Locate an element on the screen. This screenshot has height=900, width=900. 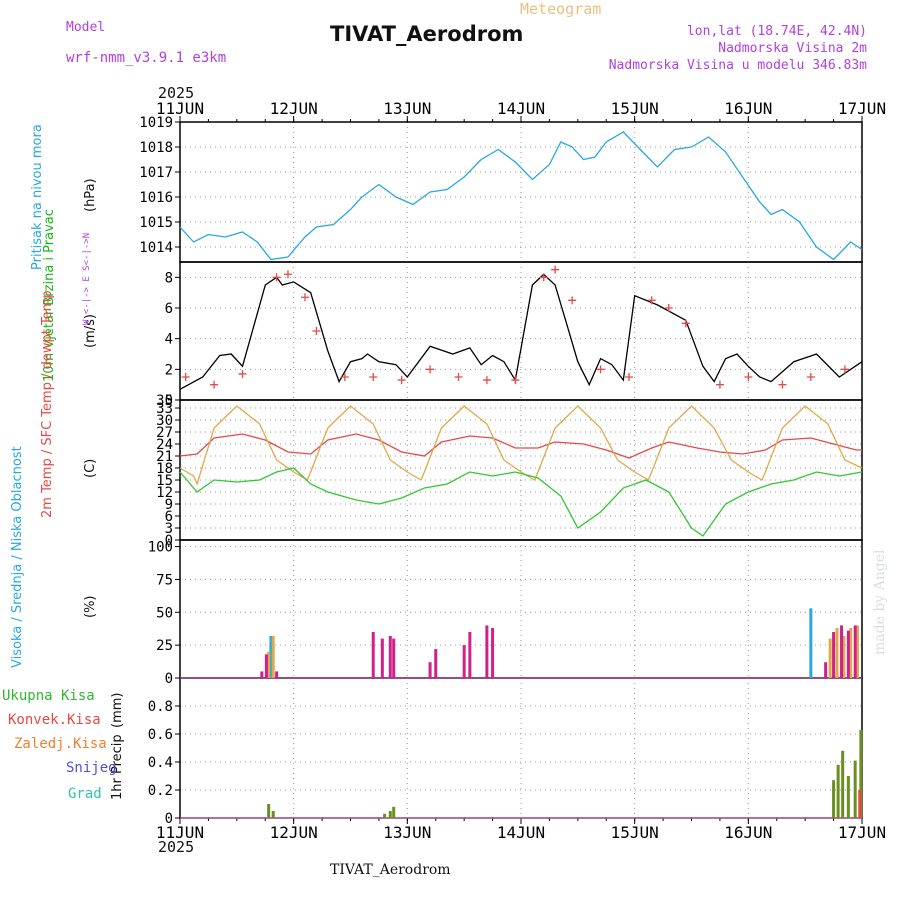
x-tick-label-top: 17JUN is located at coordinates (862, 108).